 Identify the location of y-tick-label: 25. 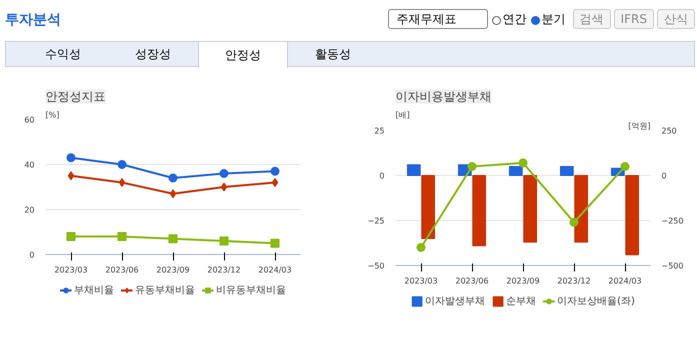
(379, 131).